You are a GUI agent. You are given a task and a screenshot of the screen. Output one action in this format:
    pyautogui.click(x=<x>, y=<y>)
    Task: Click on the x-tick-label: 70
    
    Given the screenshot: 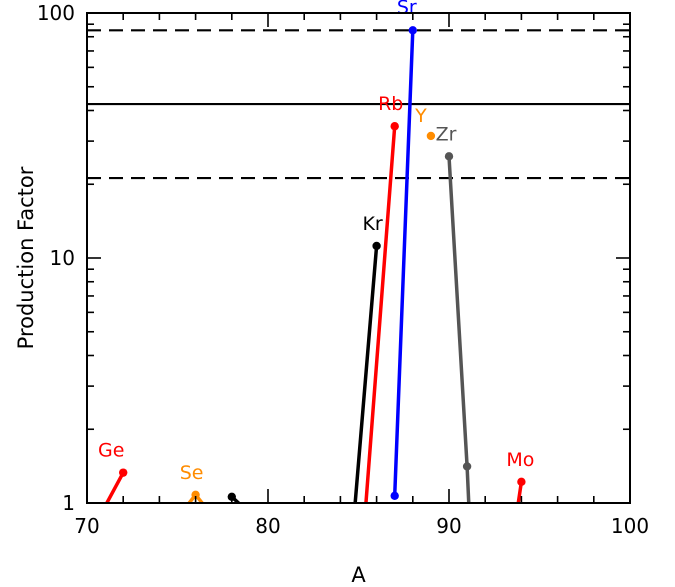 What is the action you would take?
    pyautogui.click(x=86, y=526)
    